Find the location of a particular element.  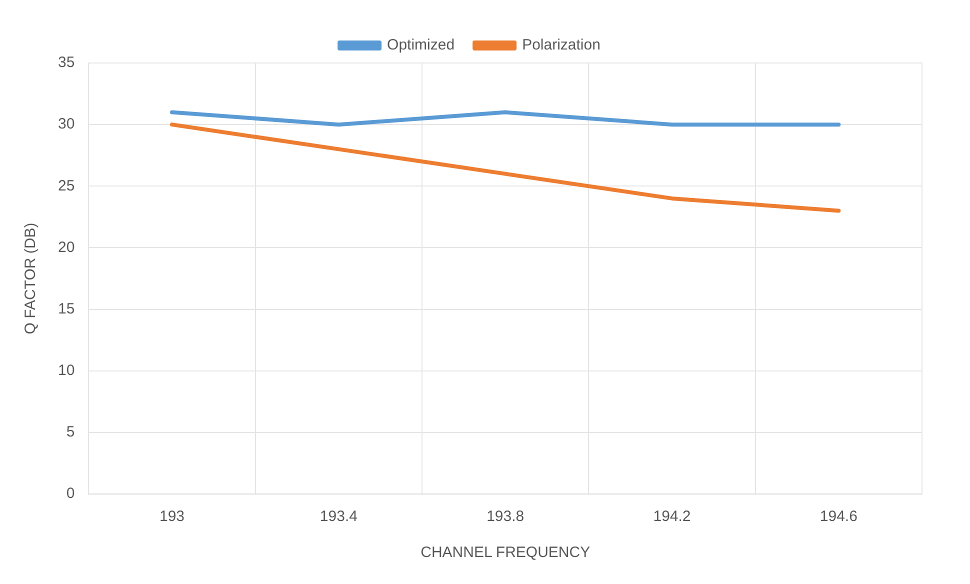

y-tick-label: 0 is located at coordinates (70, 493).